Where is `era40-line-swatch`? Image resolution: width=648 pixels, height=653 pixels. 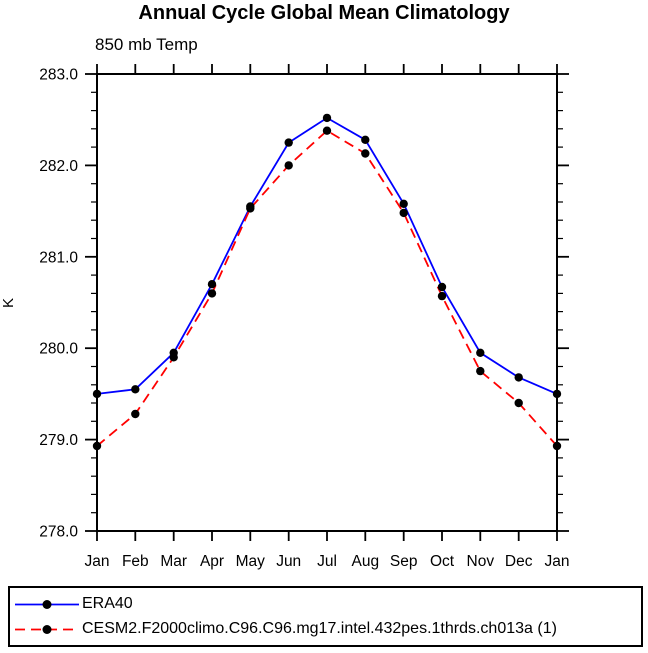
era40-line-swatch is located at coordinates (47, 604).